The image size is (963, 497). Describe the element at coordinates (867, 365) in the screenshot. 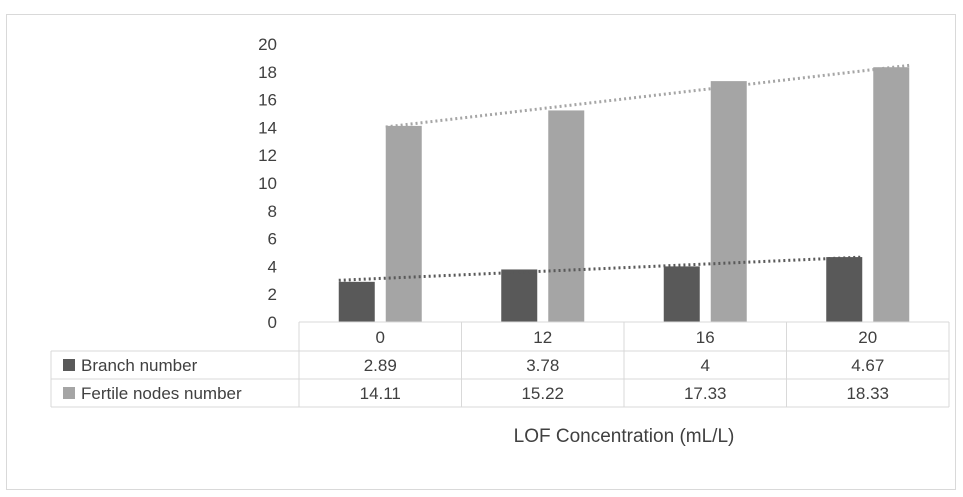

I see `data-label-0-3: 4.67` at that location.